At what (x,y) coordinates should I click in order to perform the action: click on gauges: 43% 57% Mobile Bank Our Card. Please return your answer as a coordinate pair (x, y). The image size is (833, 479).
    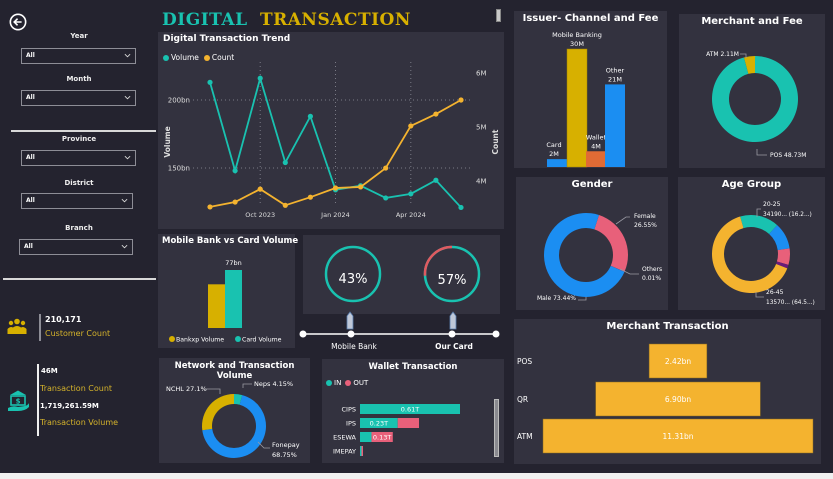
    Looking at the image, I should click on (399, 298).